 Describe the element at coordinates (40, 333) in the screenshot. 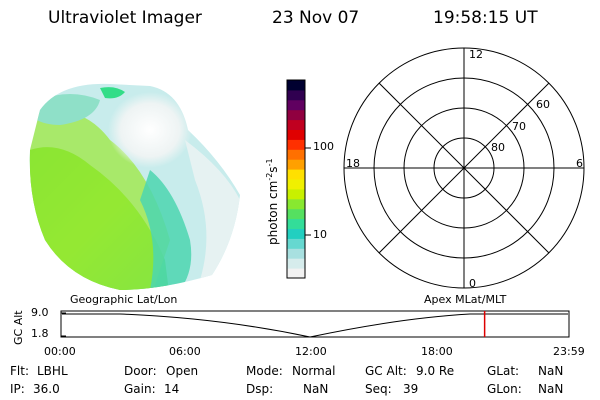

I see `timeline-ytick-low: 1.8` at that location.